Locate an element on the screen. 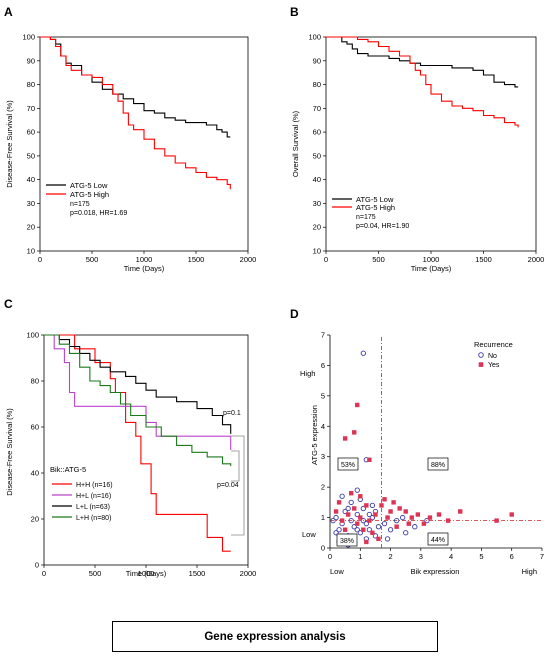 The image size is (550, 660). panel-a-y-tick-label-5: 60 is located at coordinates (31, 132).